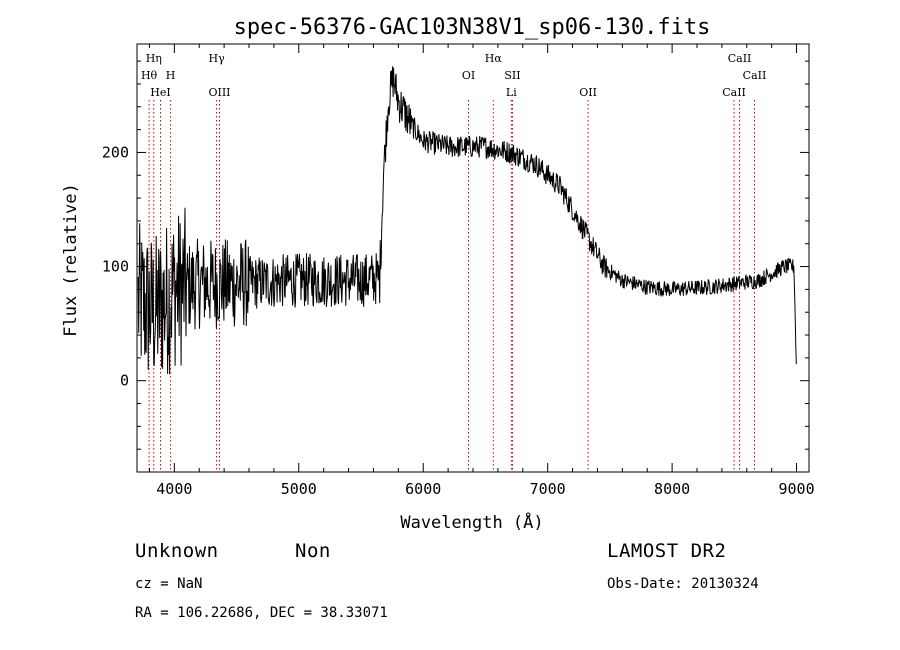 The width and height of the screenshot is (900, 650). What do you see at coordinates (423, 489) in the screenshot?
I see `x-tick-label: 6000` at bounding box center [423, 489].